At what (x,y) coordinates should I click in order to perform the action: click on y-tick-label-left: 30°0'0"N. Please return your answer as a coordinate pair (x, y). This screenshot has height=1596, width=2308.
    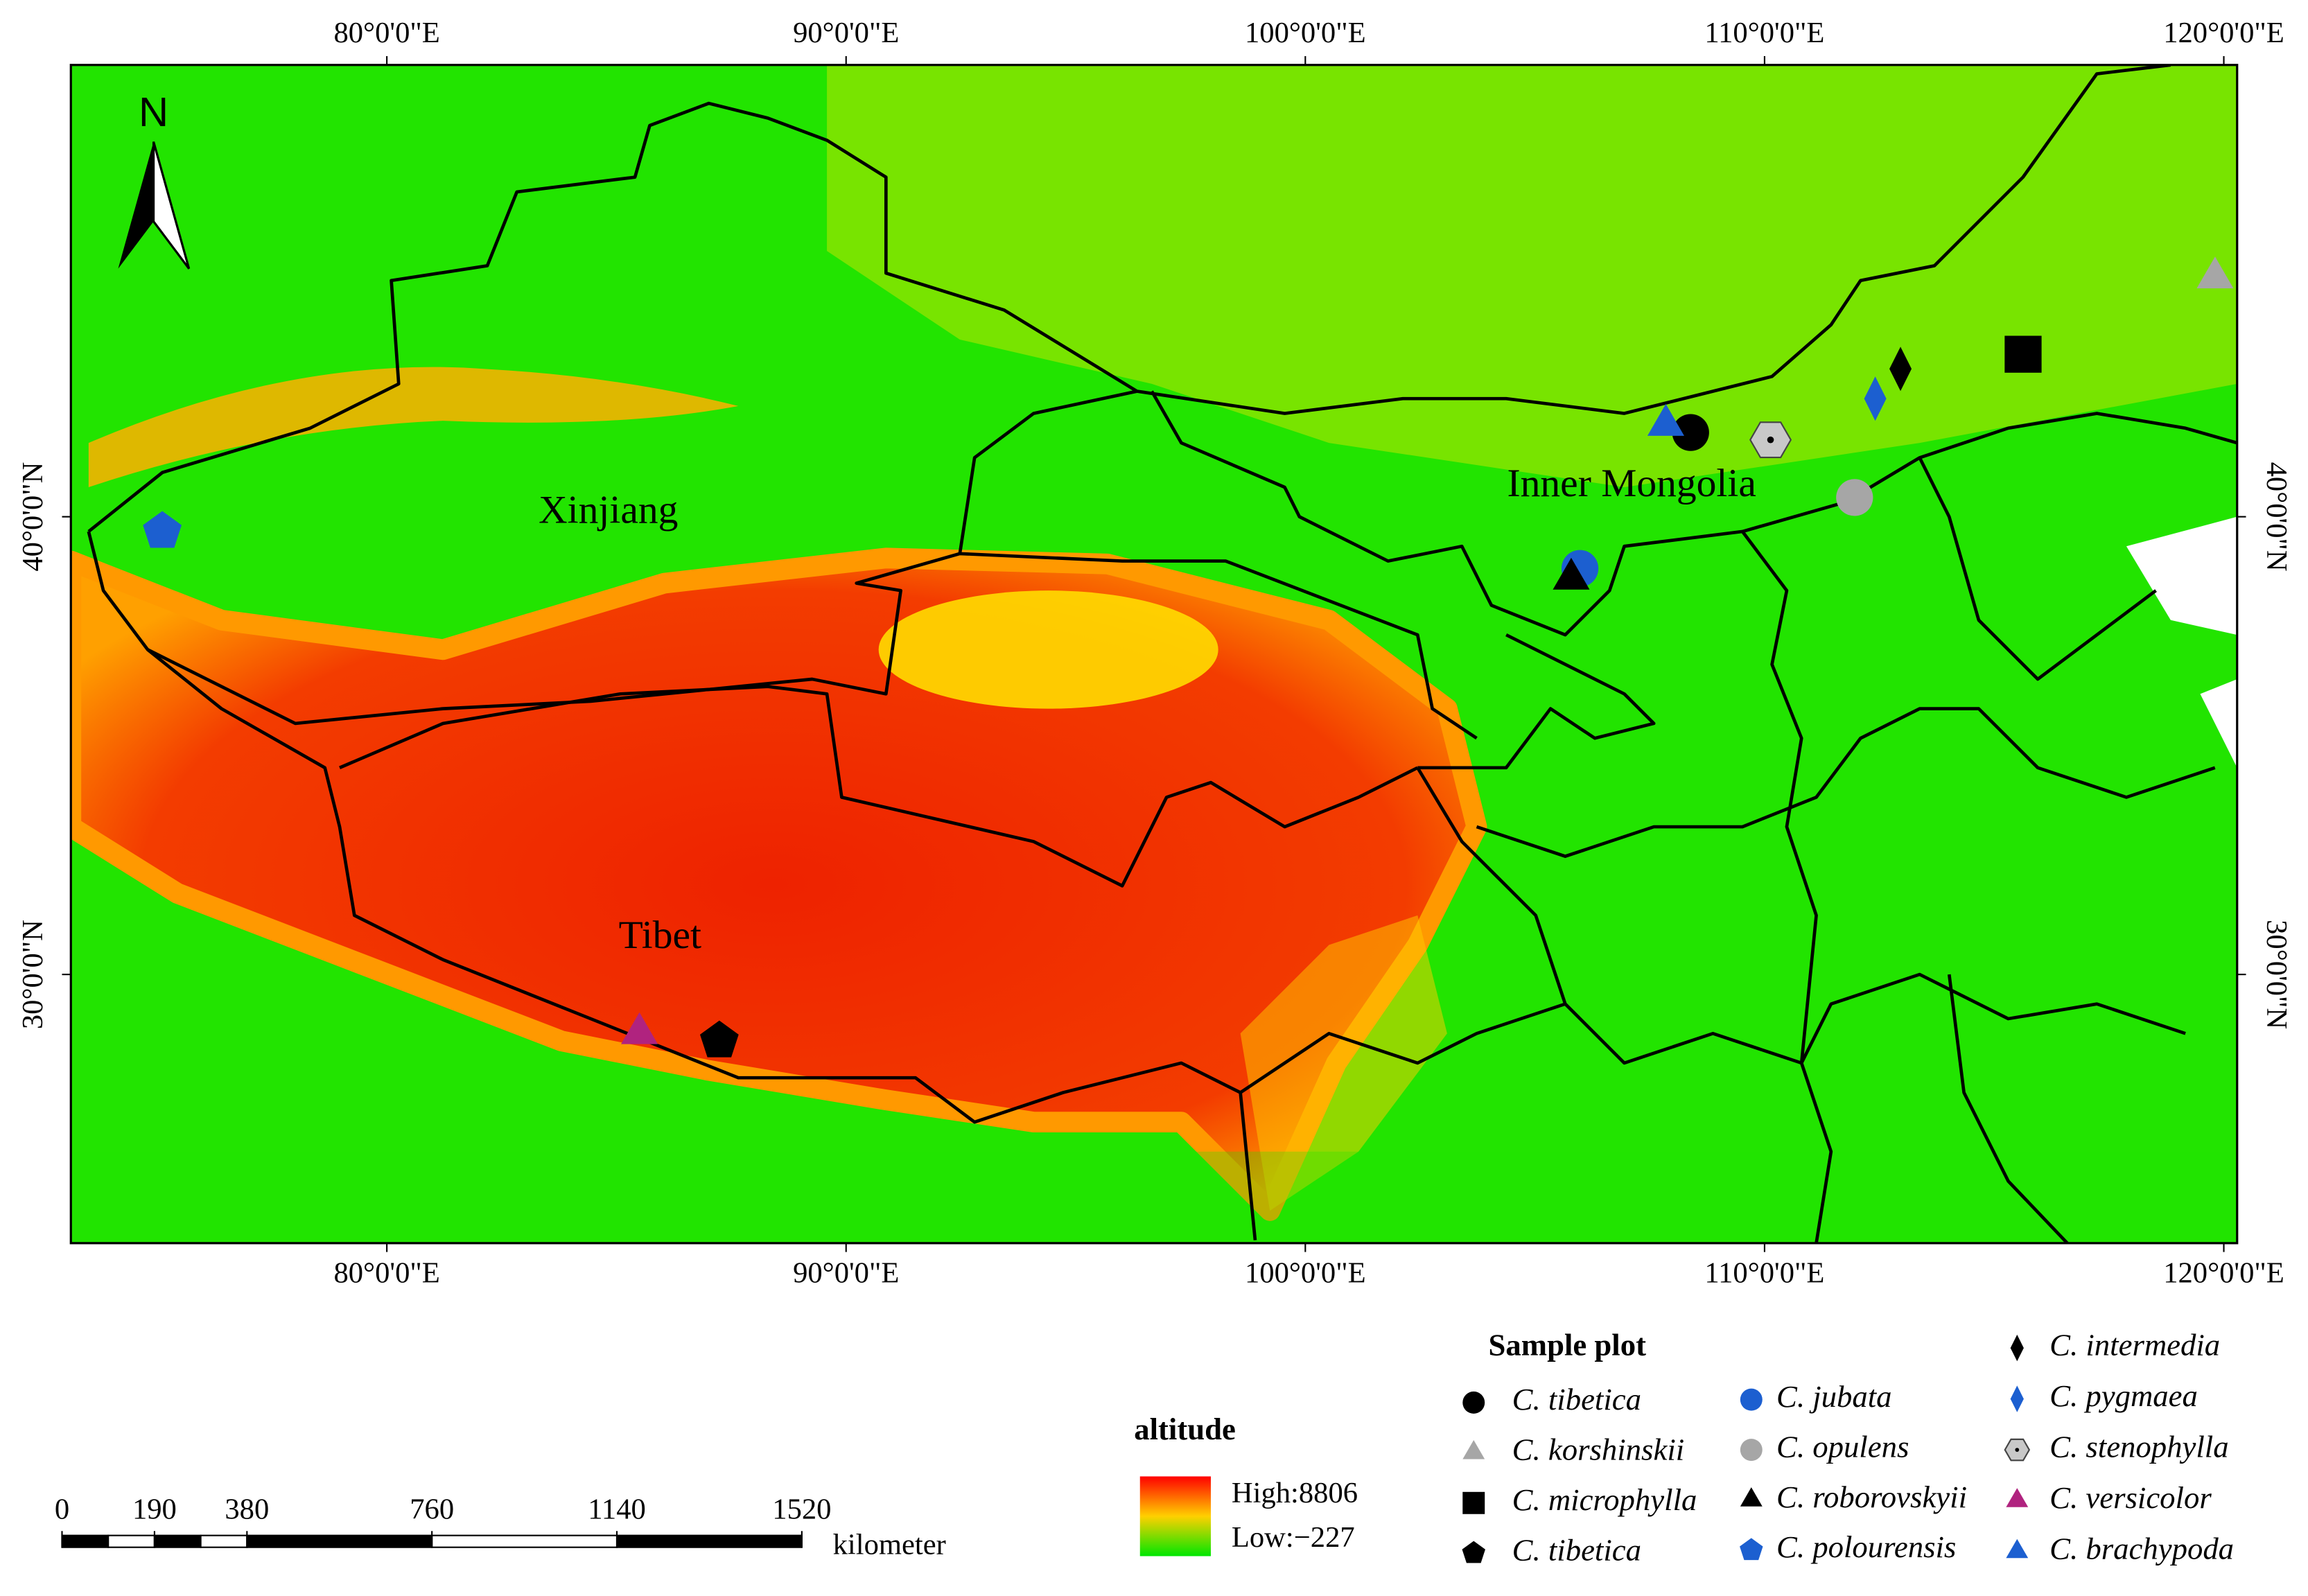
    Looking at the image, I should click on (33, 974).